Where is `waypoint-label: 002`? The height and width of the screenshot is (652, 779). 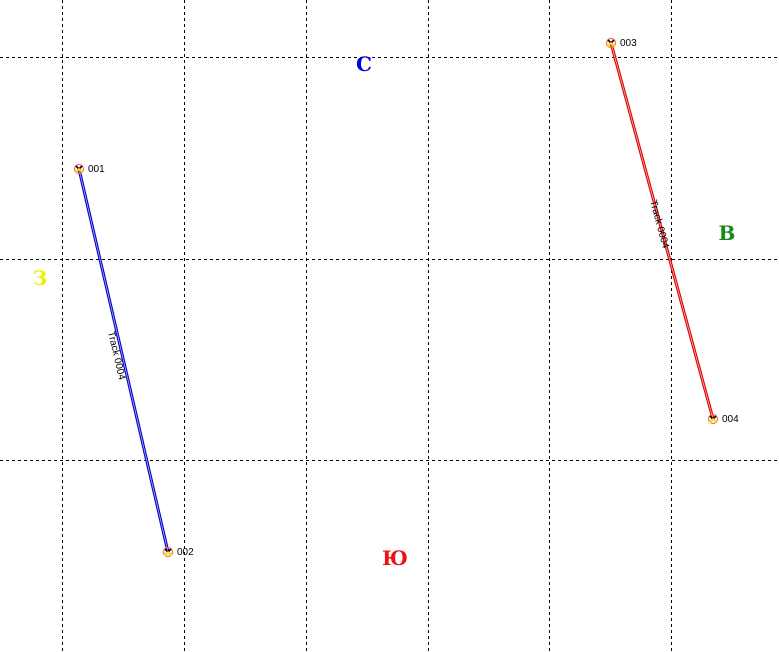 waypoint-label: 002 is located at coordinates (185, 552).